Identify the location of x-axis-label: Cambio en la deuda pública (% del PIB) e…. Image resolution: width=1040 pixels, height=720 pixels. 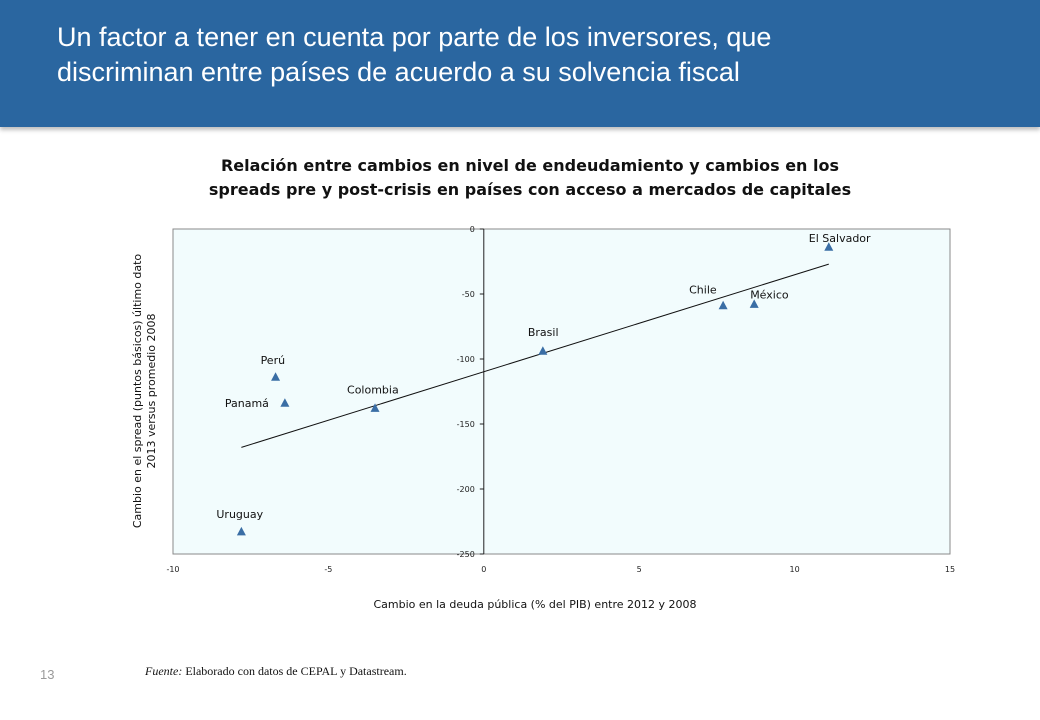
(535, 604).